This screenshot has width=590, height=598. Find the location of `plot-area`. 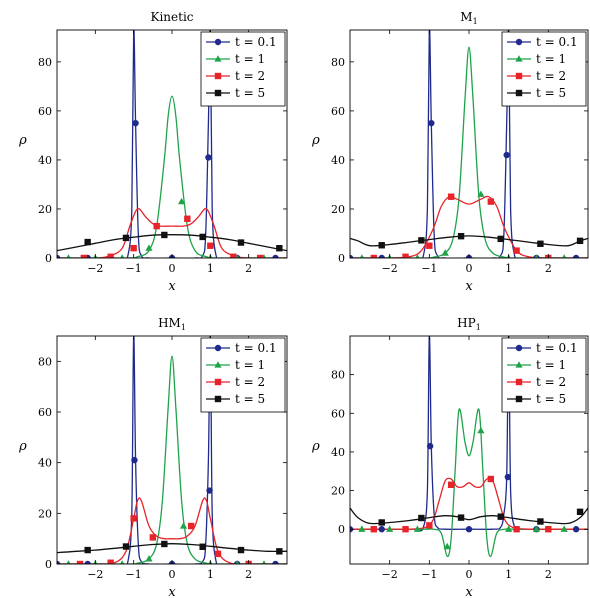

plot-area is located at coordinates (172, 144).